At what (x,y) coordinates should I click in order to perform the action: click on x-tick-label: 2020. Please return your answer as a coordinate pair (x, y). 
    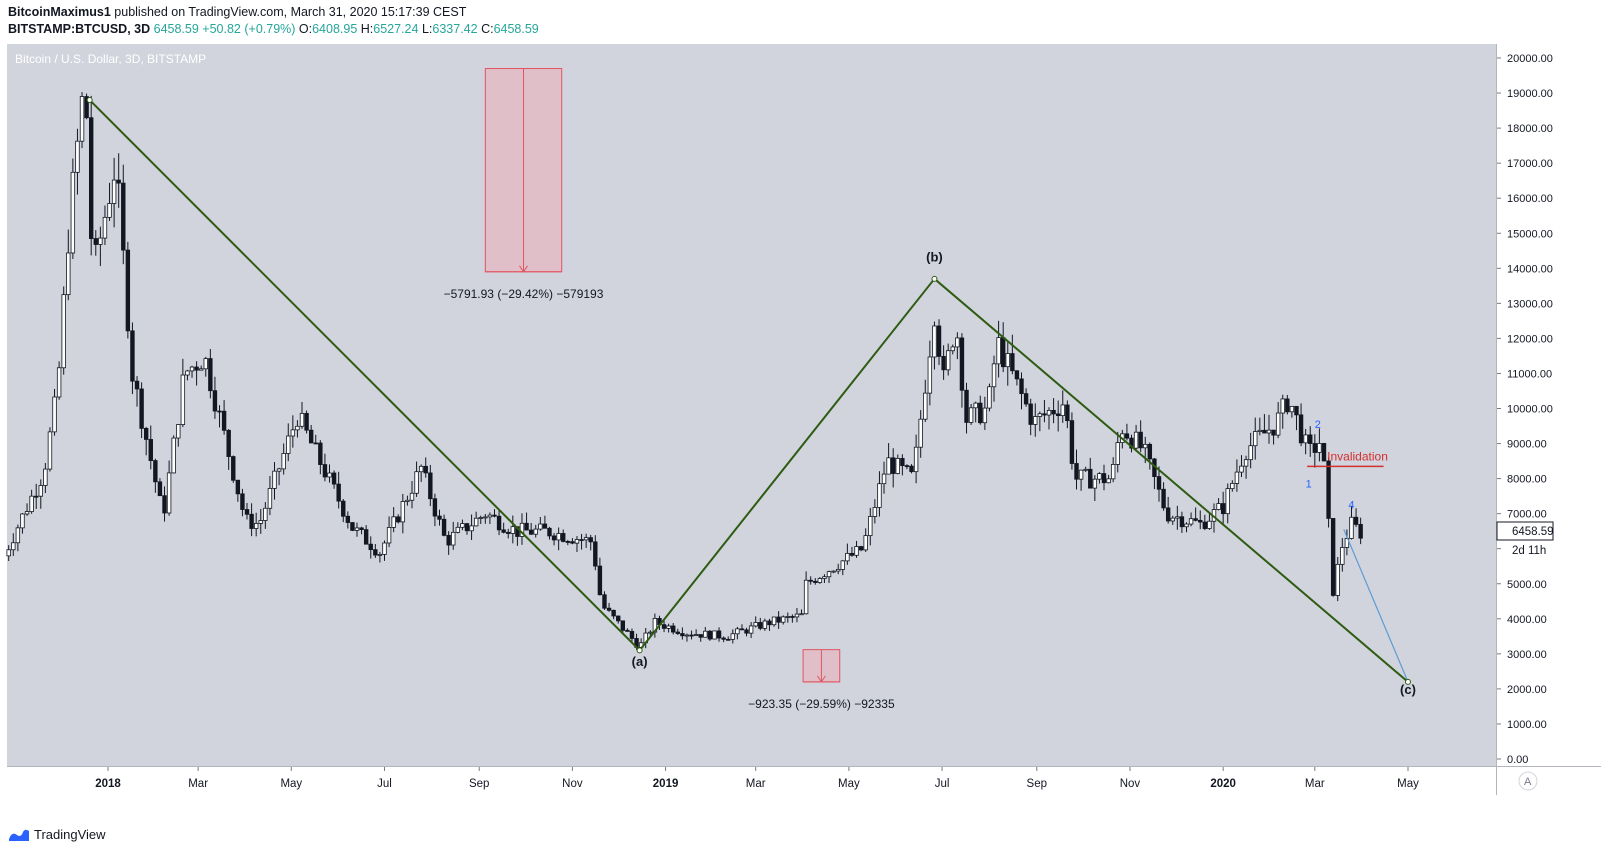
    Looking at the image, I should click on (1223, 784).